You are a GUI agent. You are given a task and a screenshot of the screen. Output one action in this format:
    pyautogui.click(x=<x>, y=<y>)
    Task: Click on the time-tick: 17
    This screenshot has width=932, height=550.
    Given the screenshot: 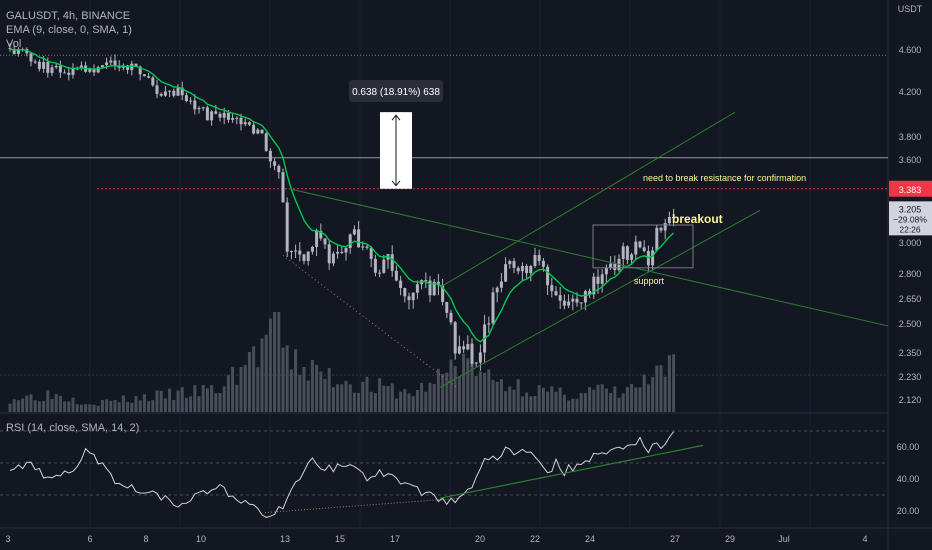 What is the action you would take?
    pyautogui.click(x=395, y=539)
    